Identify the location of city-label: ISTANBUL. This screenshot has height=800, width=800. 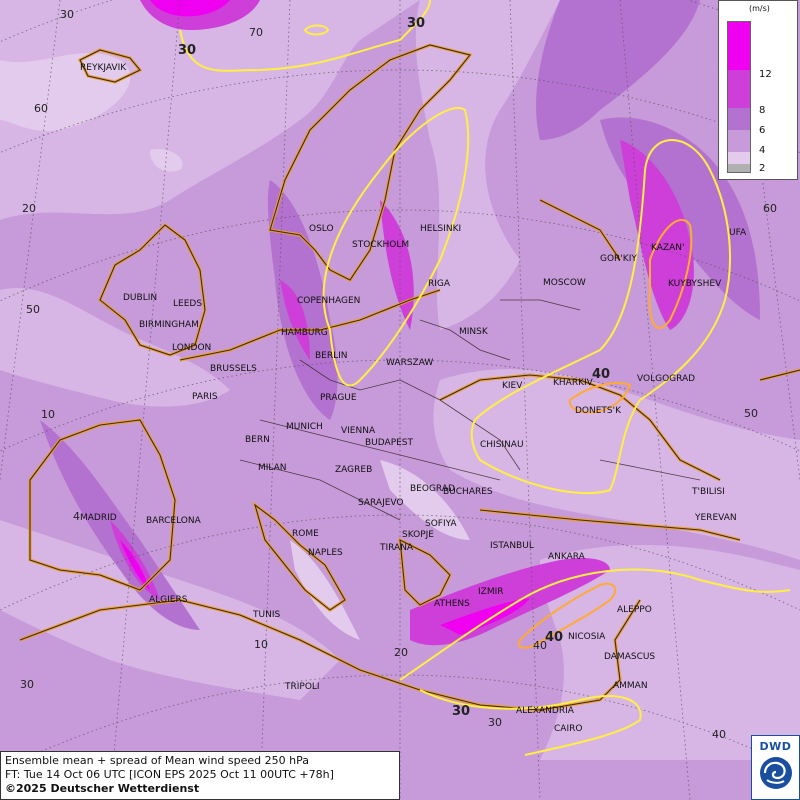
(512, 546).